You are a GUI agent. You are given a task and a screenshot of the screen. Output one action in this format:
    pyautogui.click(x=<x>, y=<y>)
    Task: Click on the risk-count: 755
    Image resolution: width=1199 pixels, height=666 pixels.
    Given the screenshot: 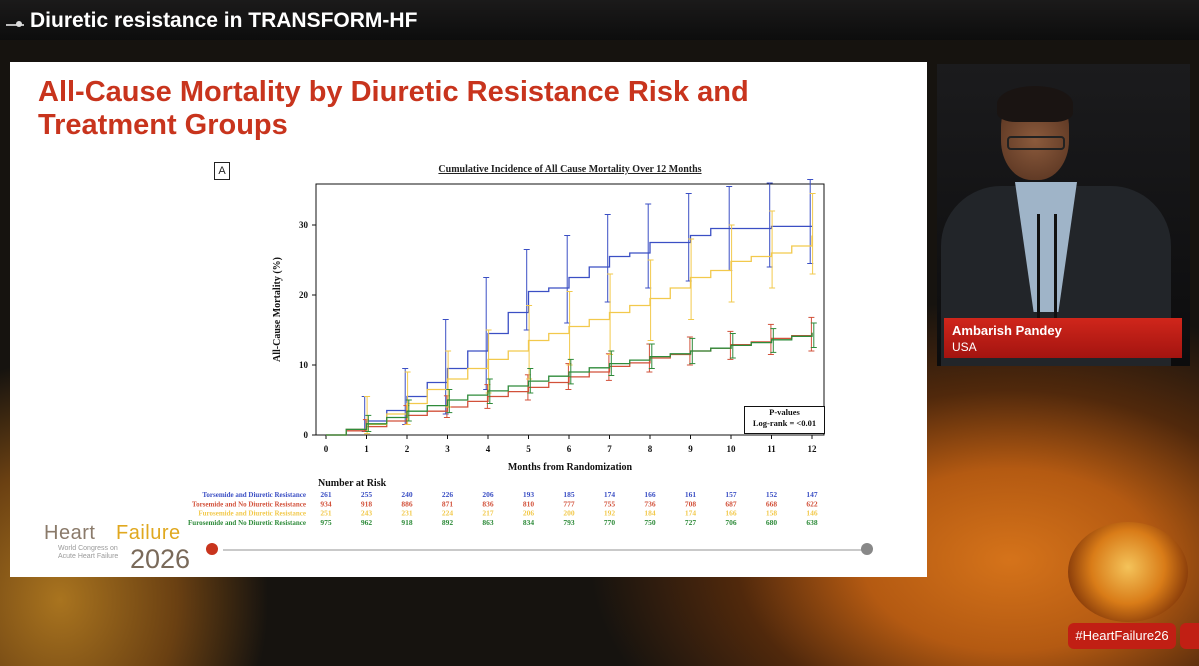 What is the action you would take?
    pyautogui.click(x=610, y=503)
    